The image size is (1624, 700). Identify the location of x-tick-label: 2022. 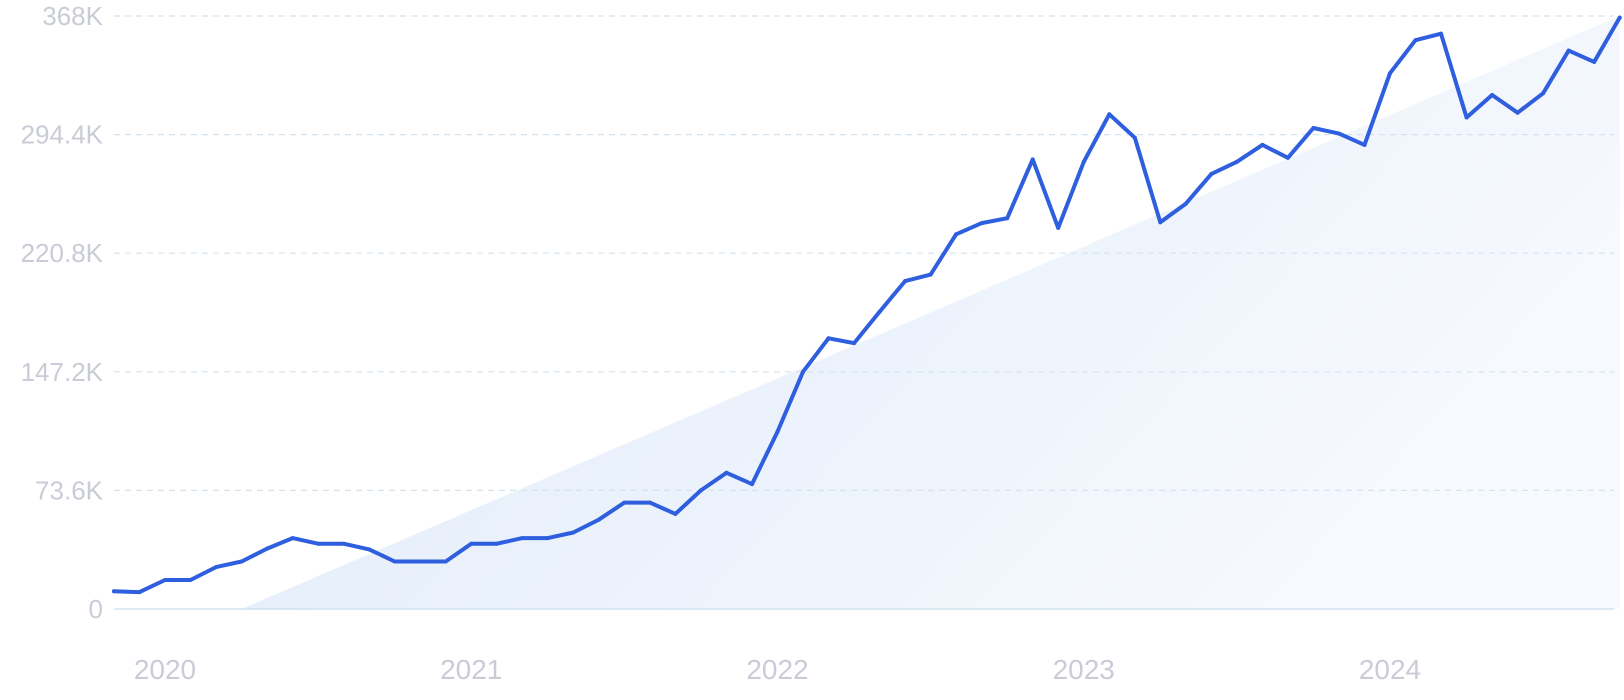
(777, 669).